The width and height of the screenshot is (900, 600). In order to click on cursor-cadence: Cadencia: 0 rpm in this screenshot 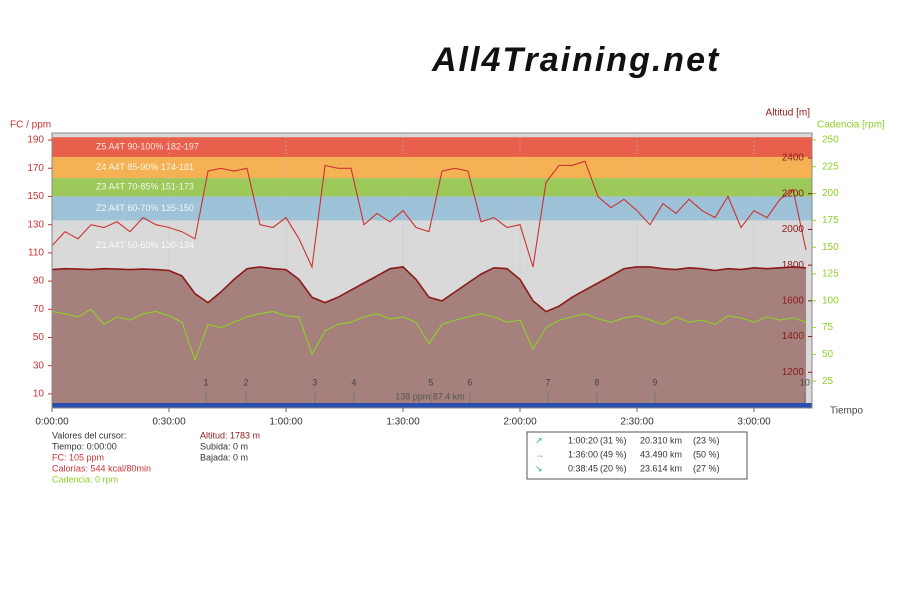, I will do `click(85, 479)`.